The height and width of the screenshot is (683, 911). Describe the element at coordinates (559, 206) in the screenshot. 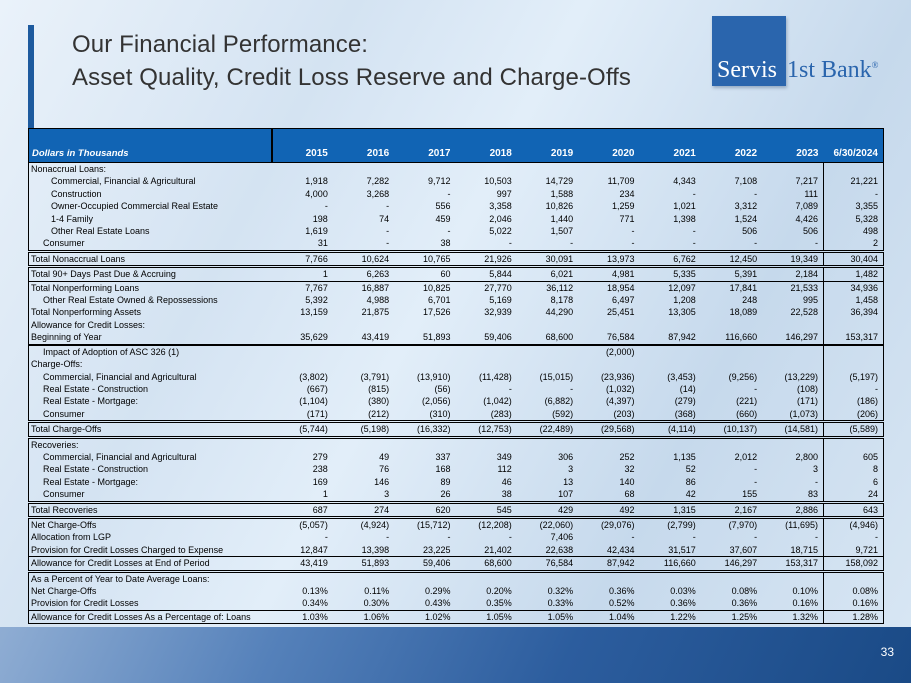

I see `cell: 10,826` at that location.